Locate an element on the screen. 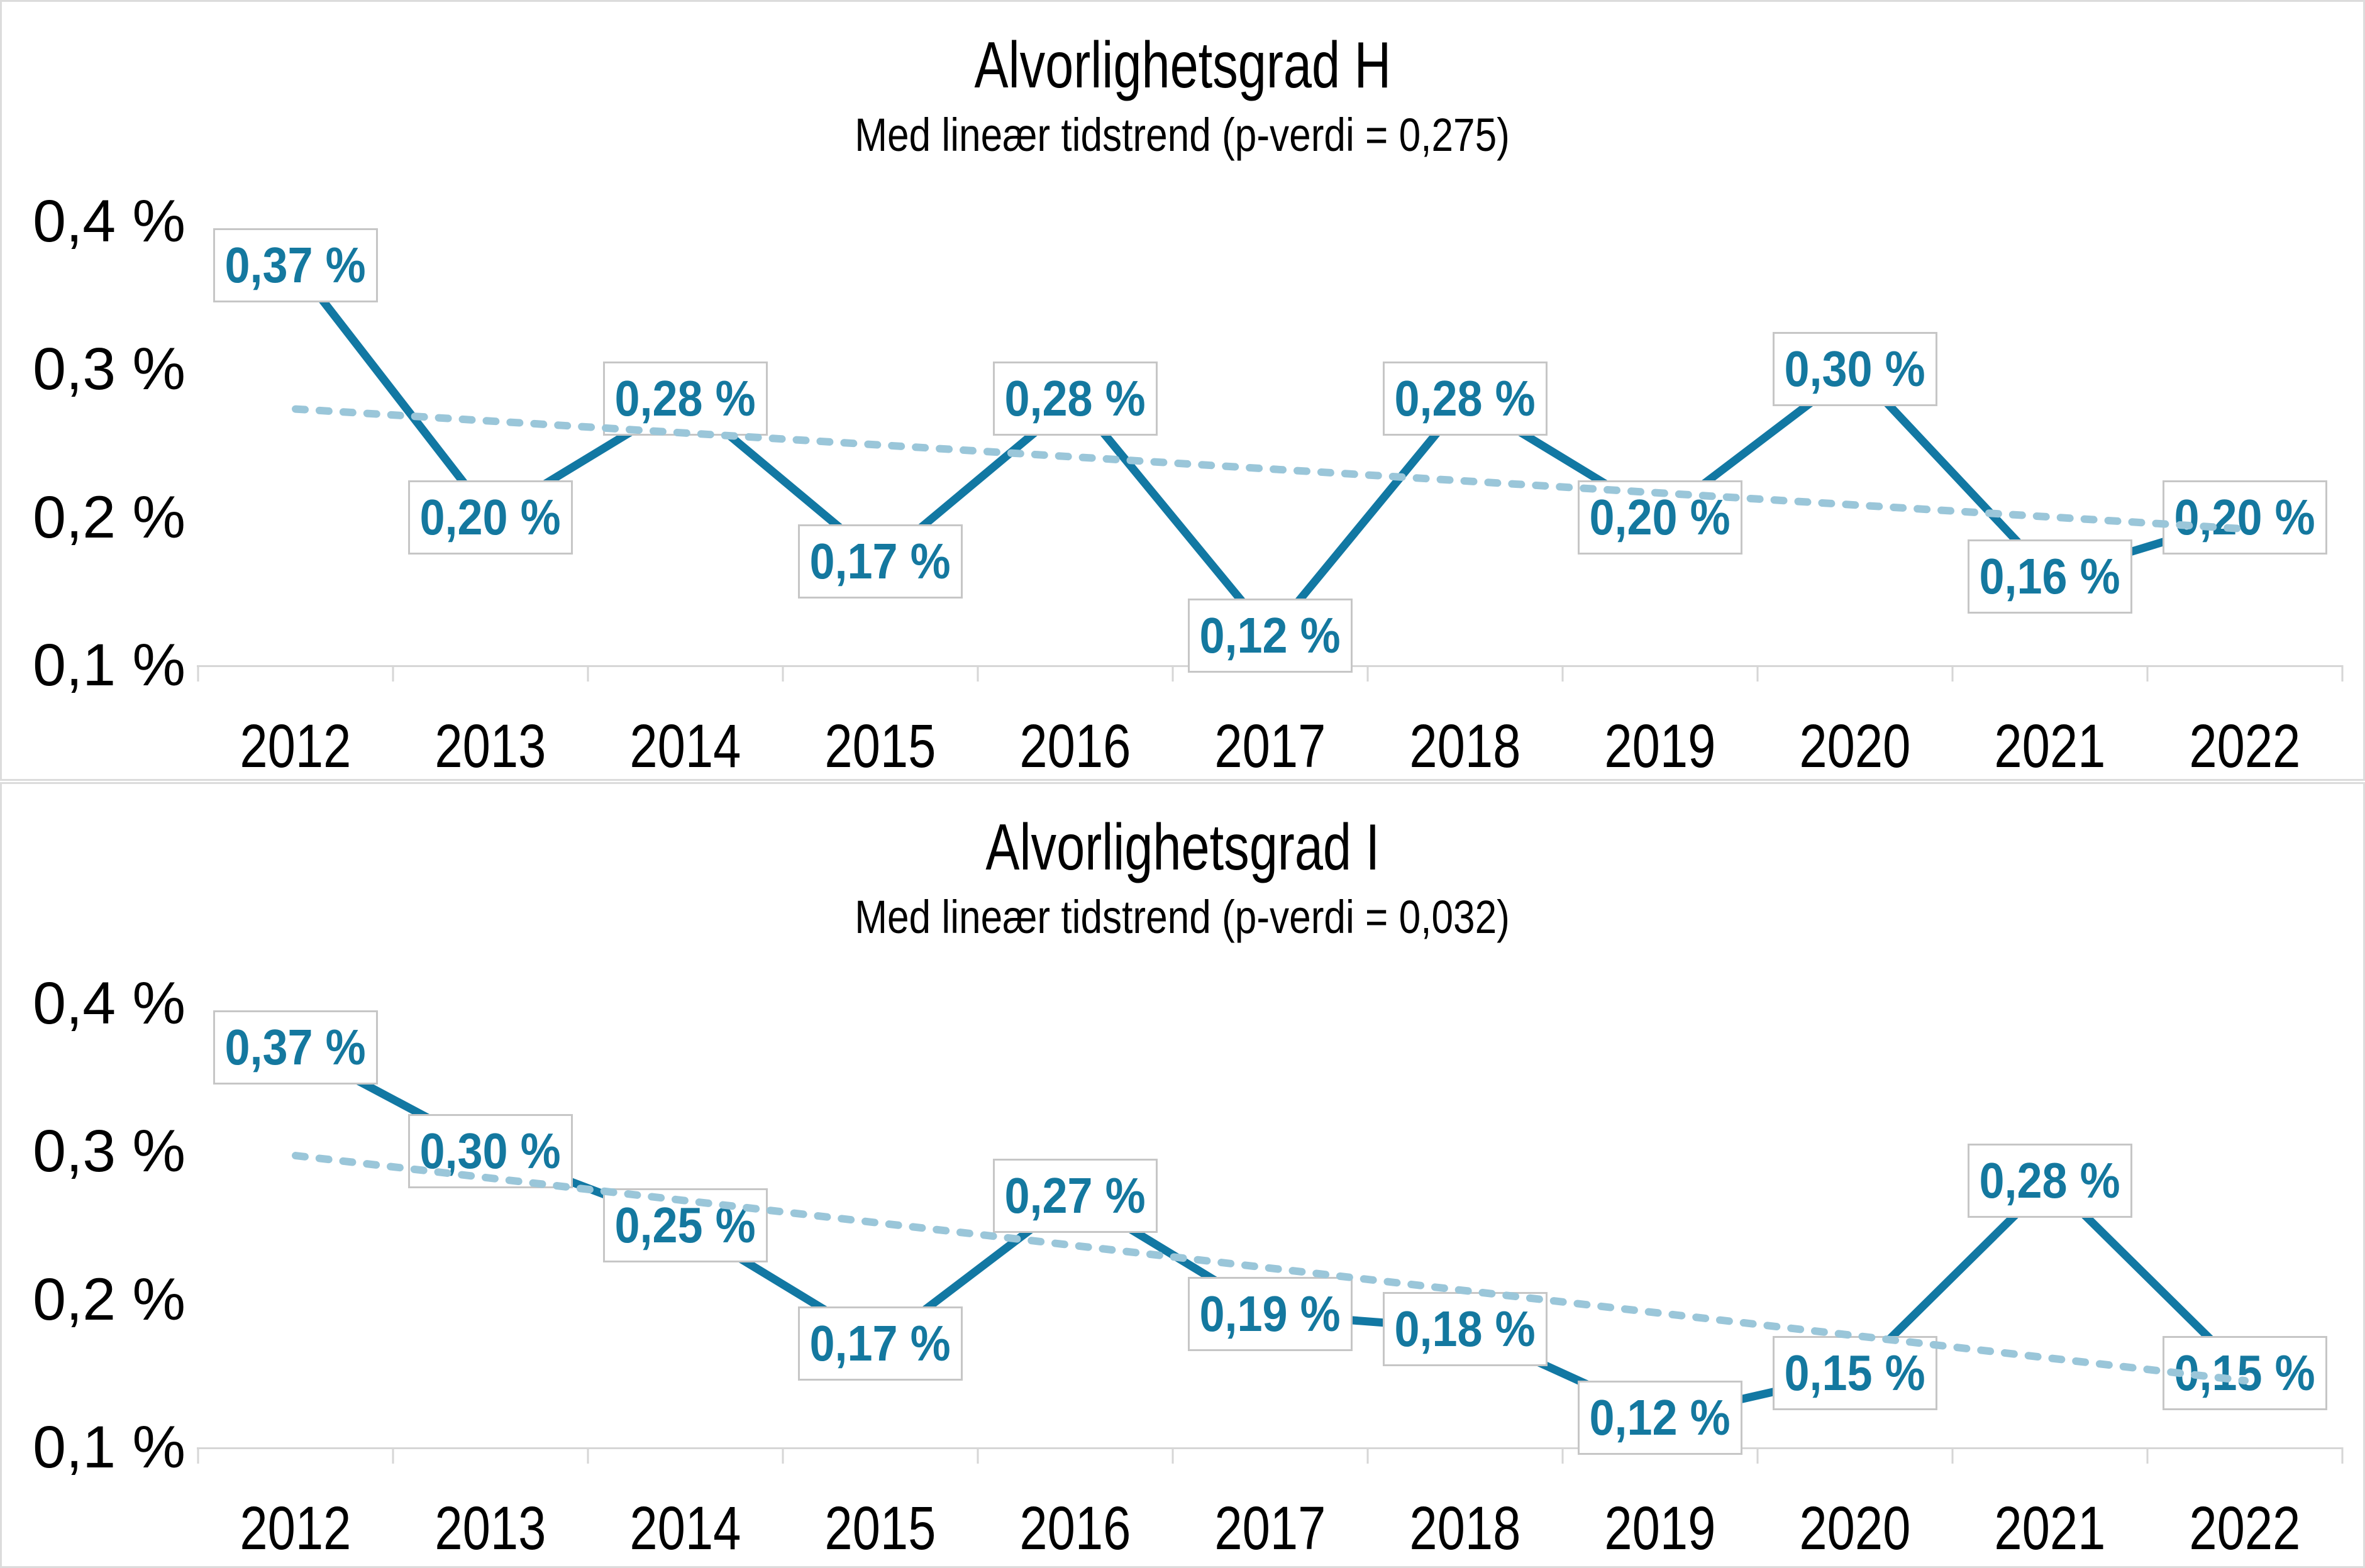  x-axis-label-text: 2012 is located at coordinates (296, 746).